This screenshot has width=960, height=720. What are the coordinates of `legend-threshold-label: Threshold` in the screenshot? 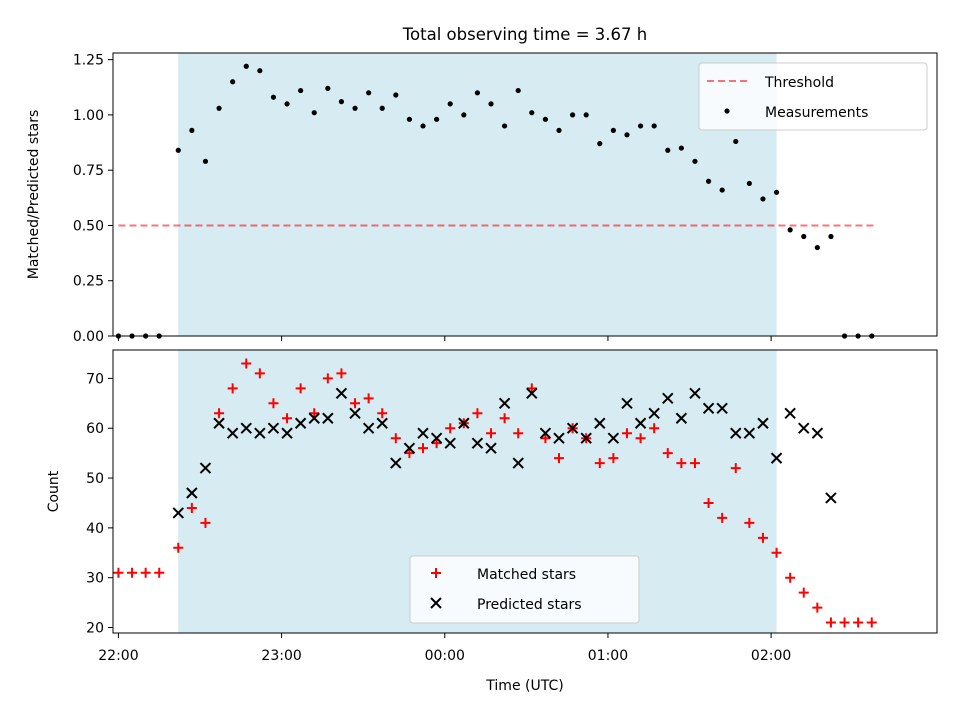 It's located at (799, 83).